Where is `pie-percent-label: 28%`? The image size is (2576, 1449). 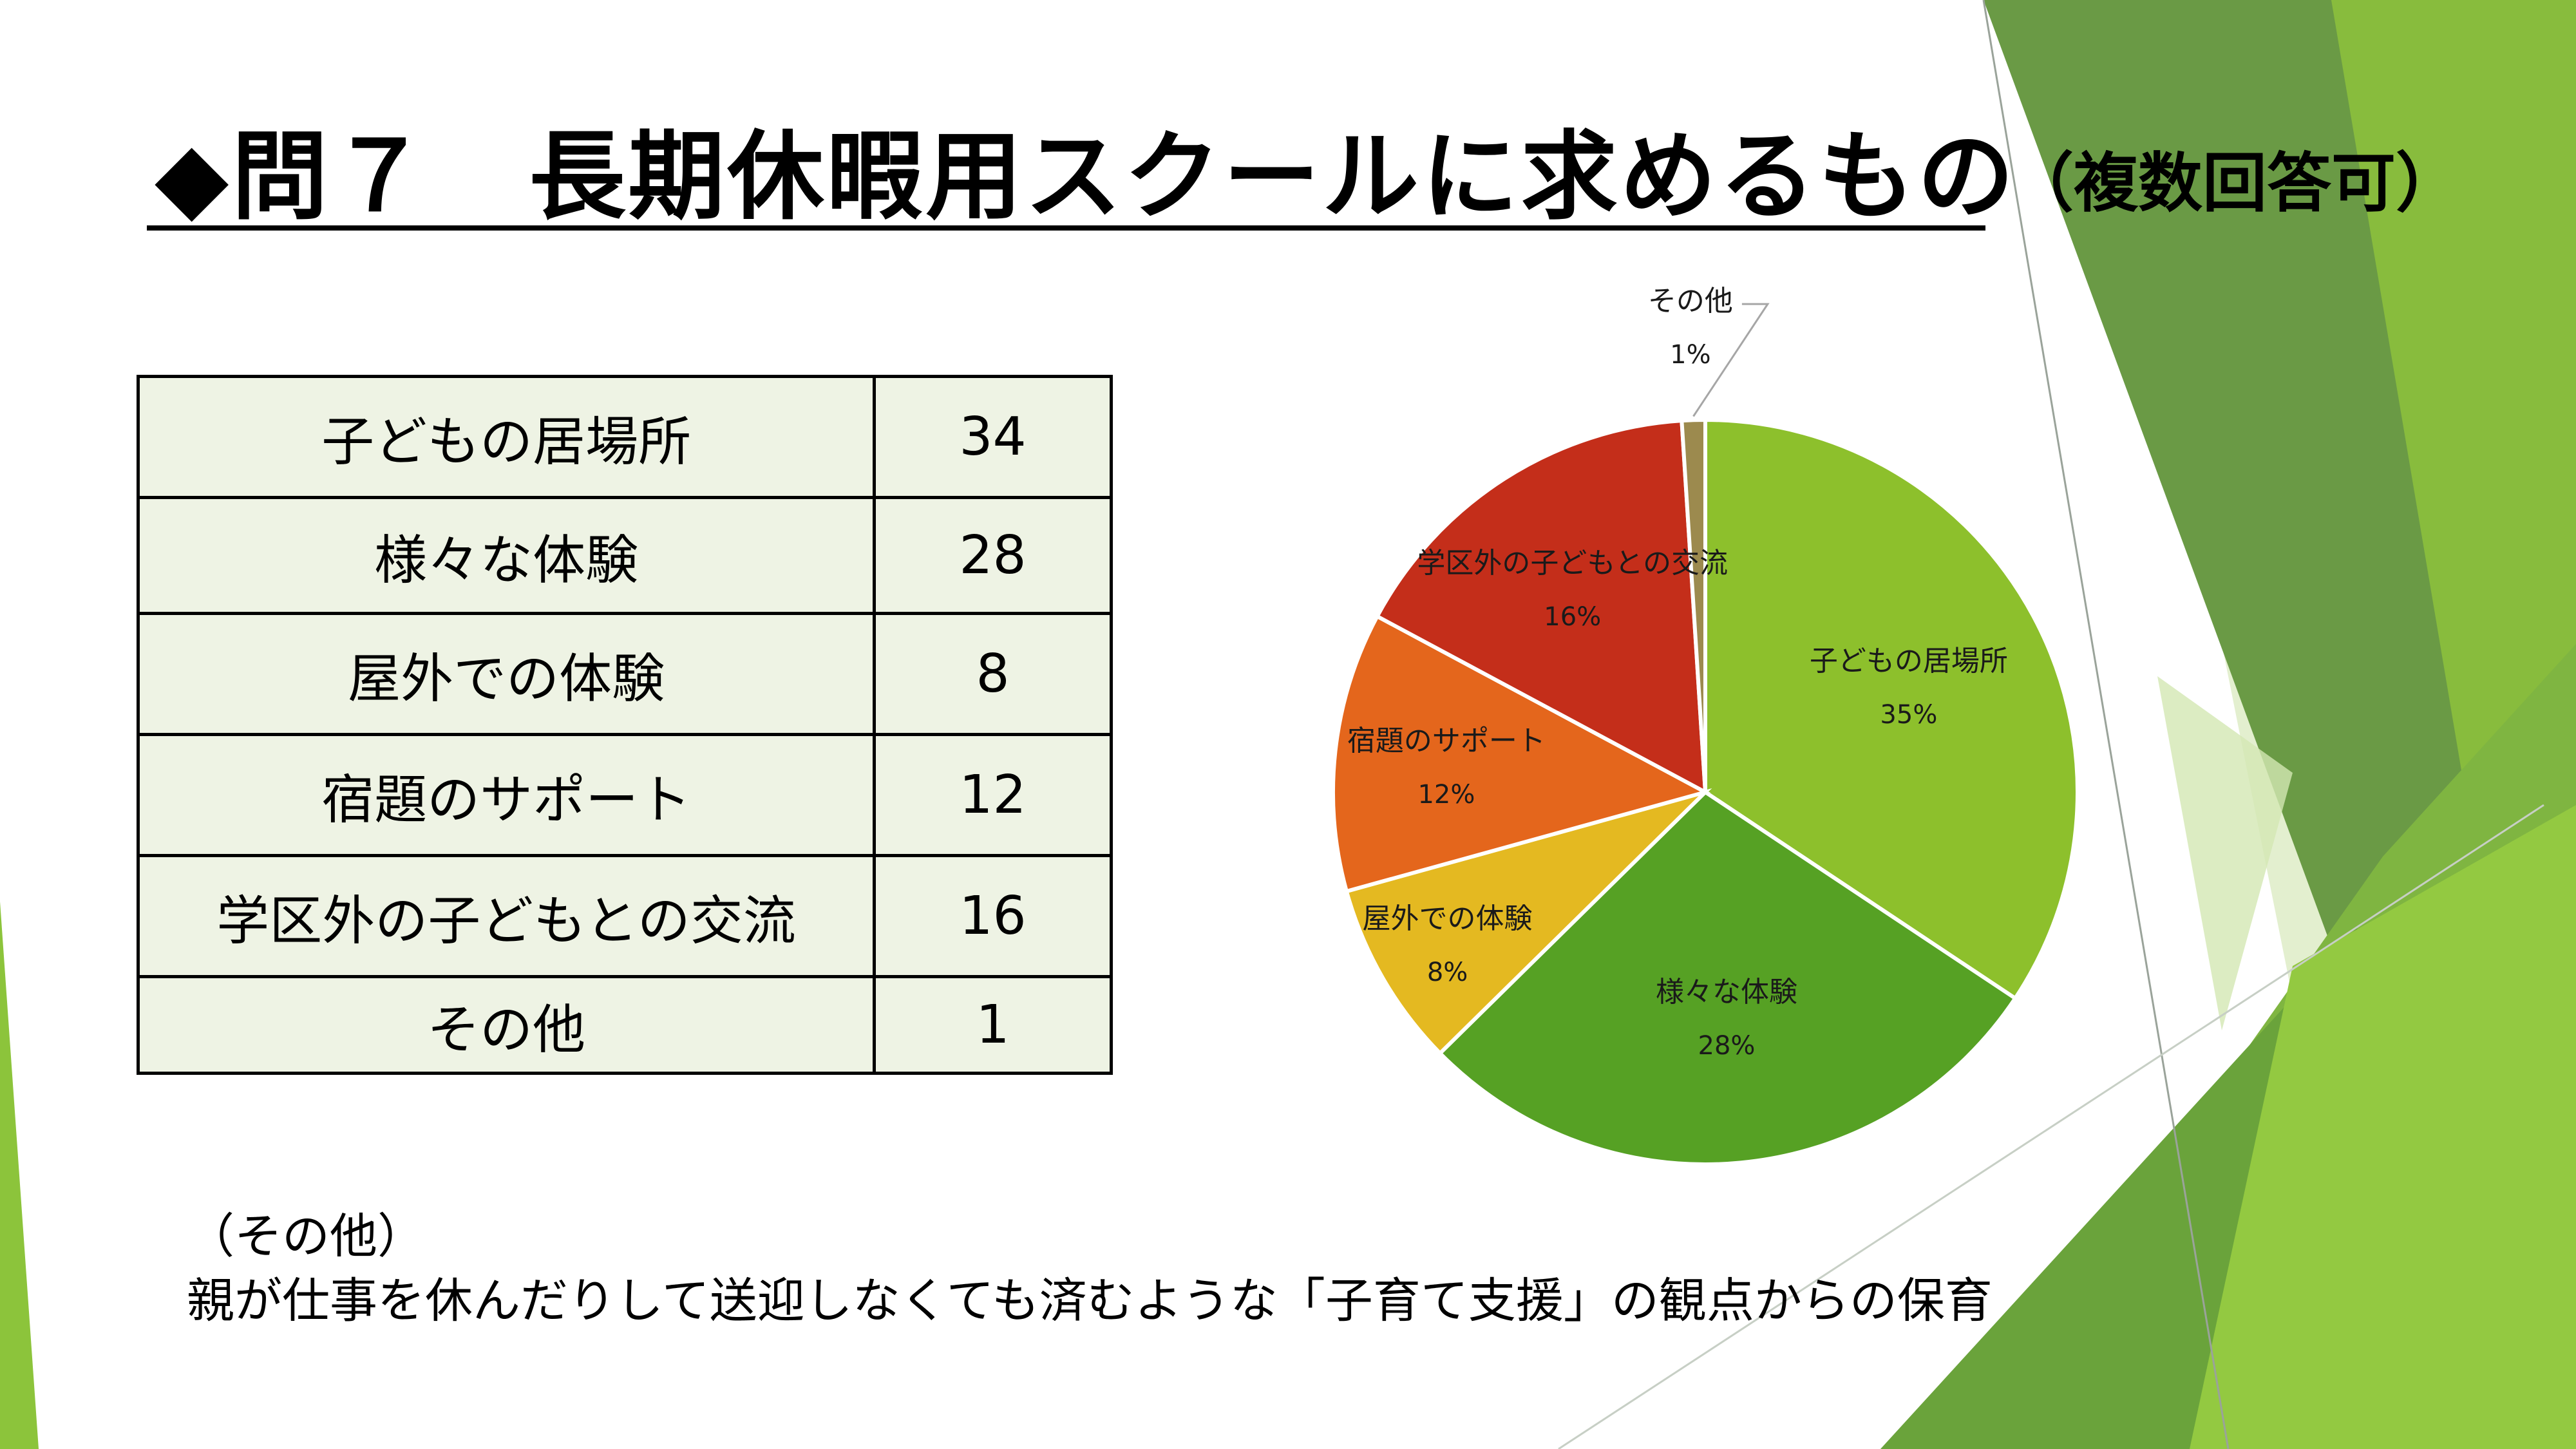 pie-percent-label: 28% is located at coordinates (1727, 1046).